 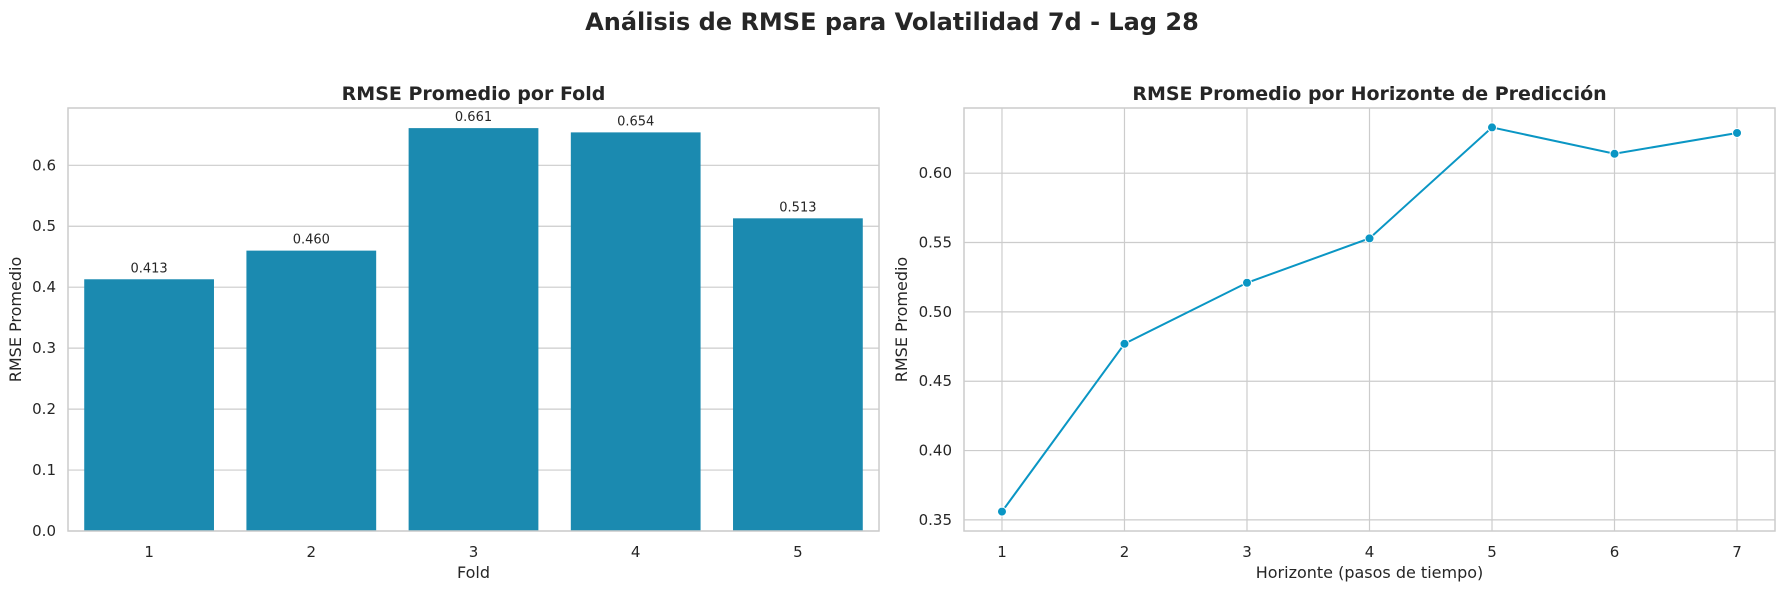 What do you see at coordinates (935, 520) in the screenshot?
I see `y-tick-label: 0.35` at bounding box center [935, 520].